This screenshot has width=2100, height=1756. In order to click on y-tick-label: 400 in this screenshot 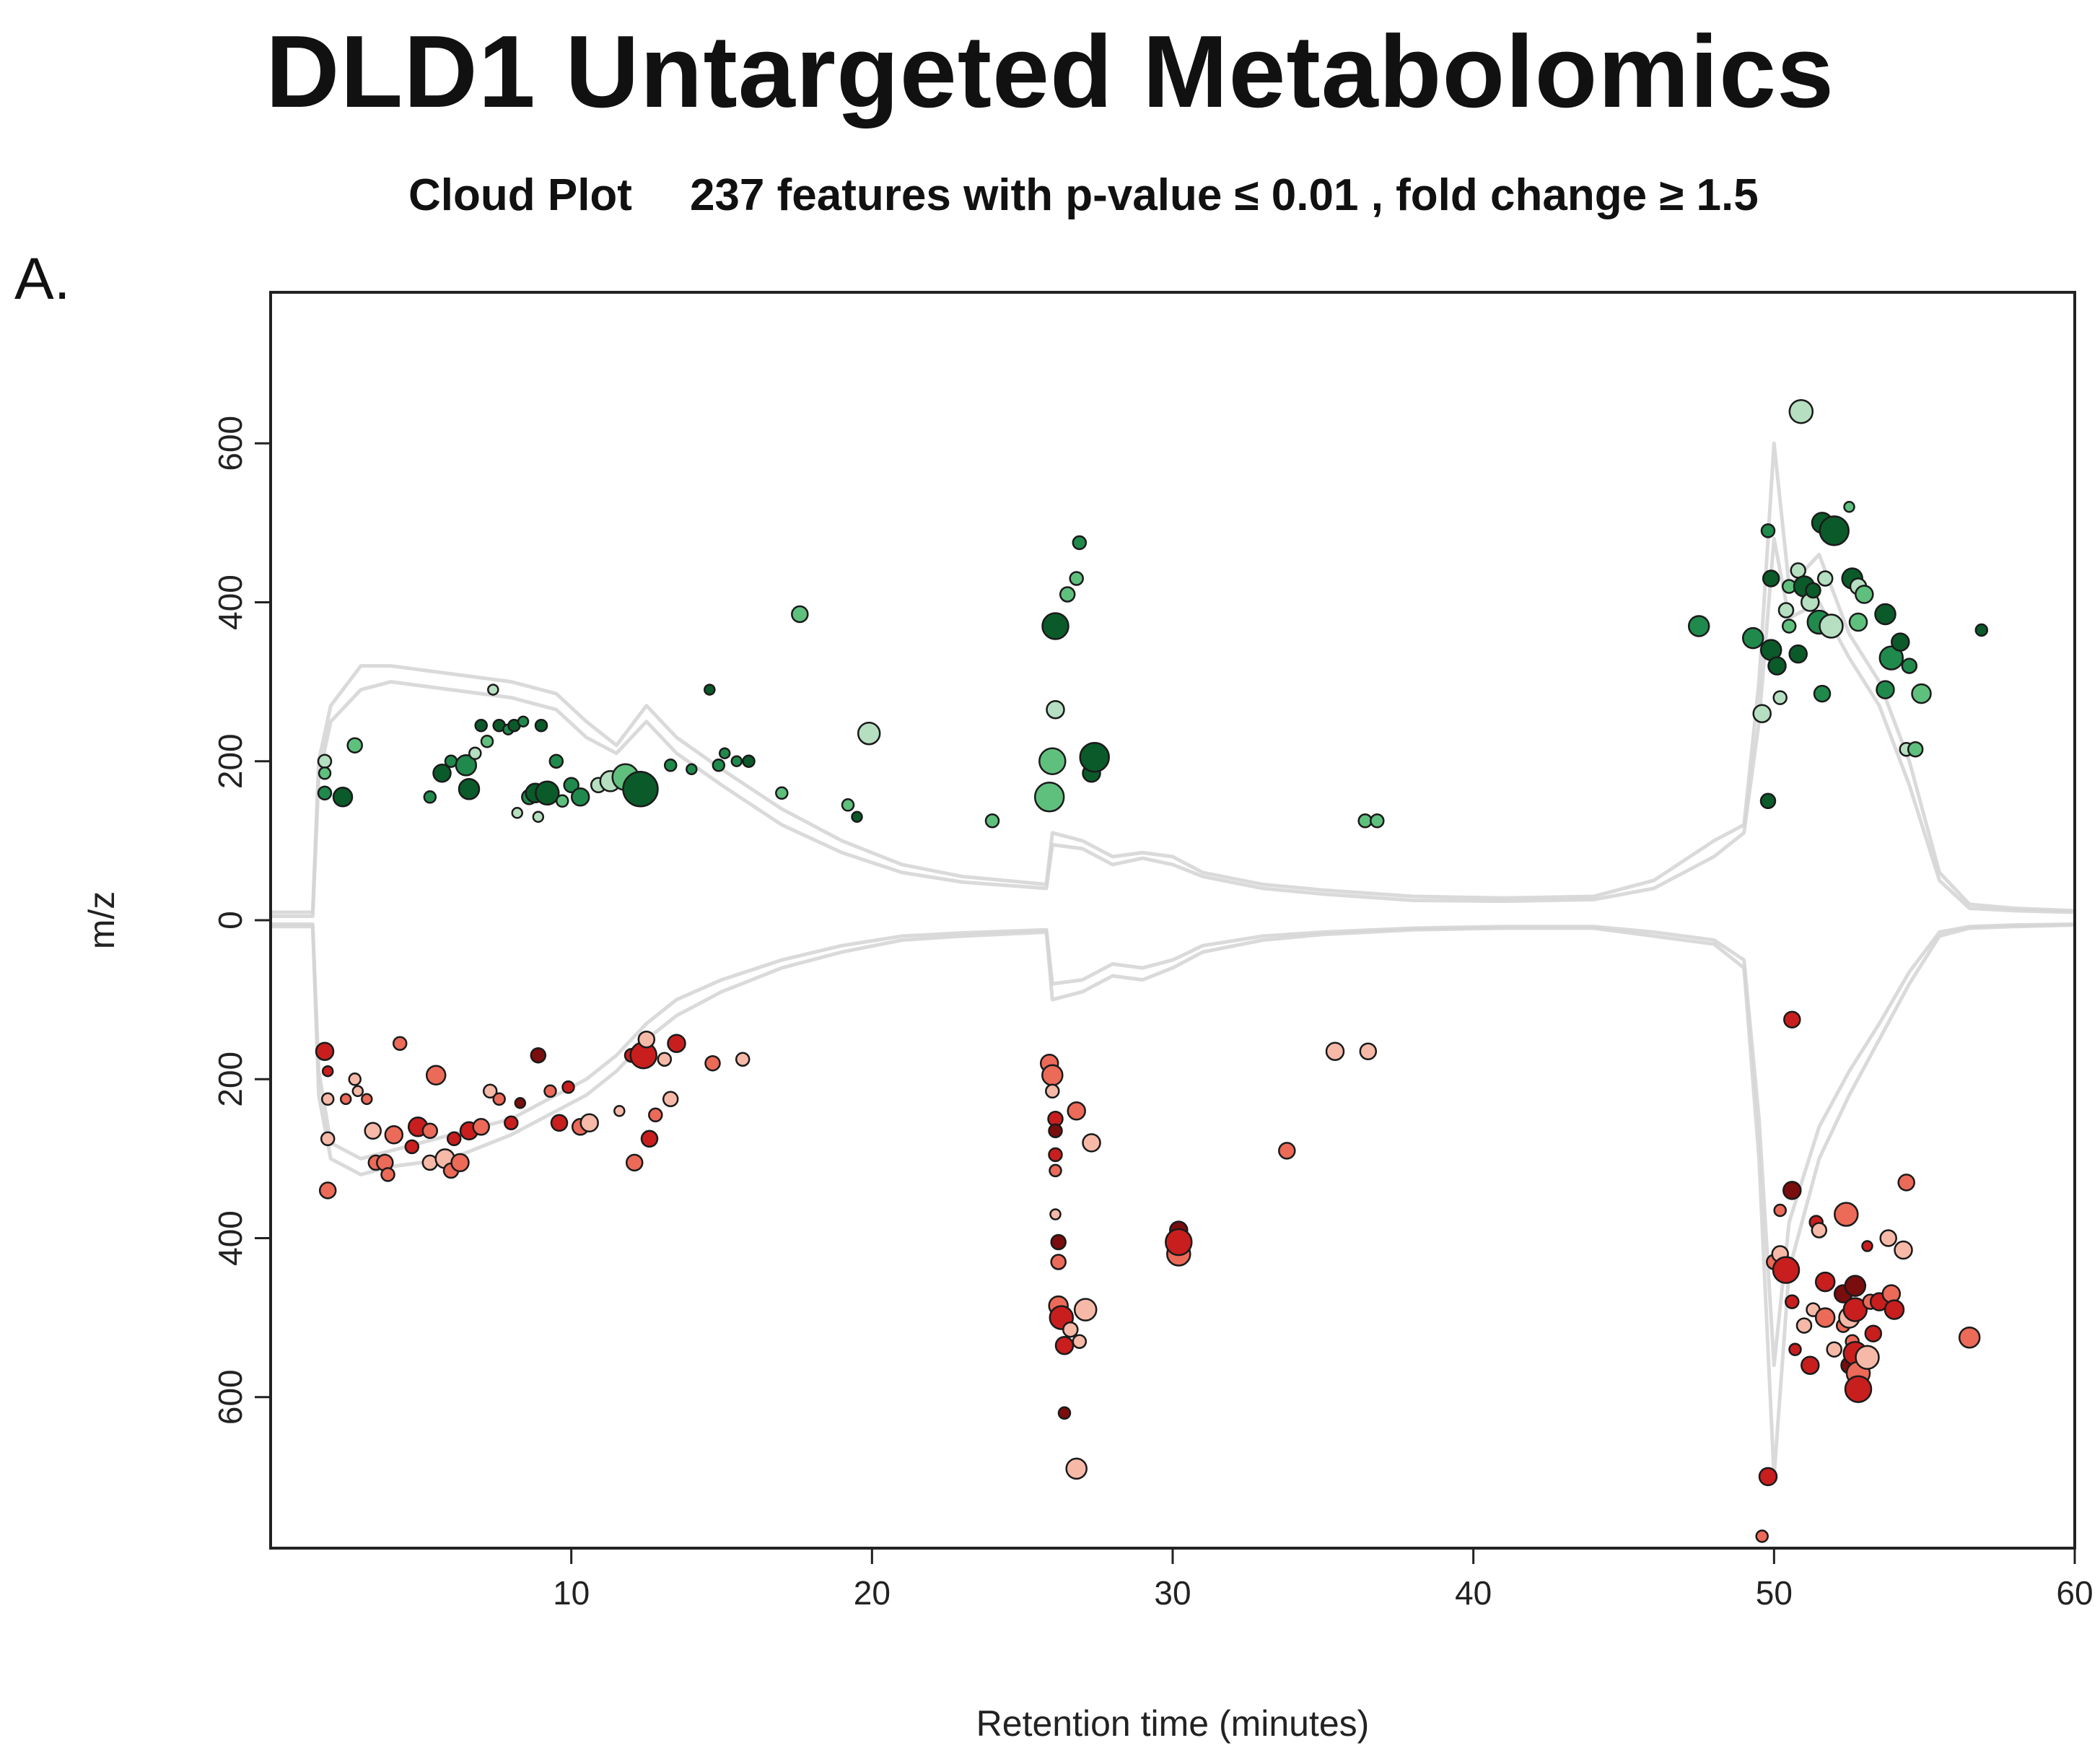, I will do `click(230, 602)`.